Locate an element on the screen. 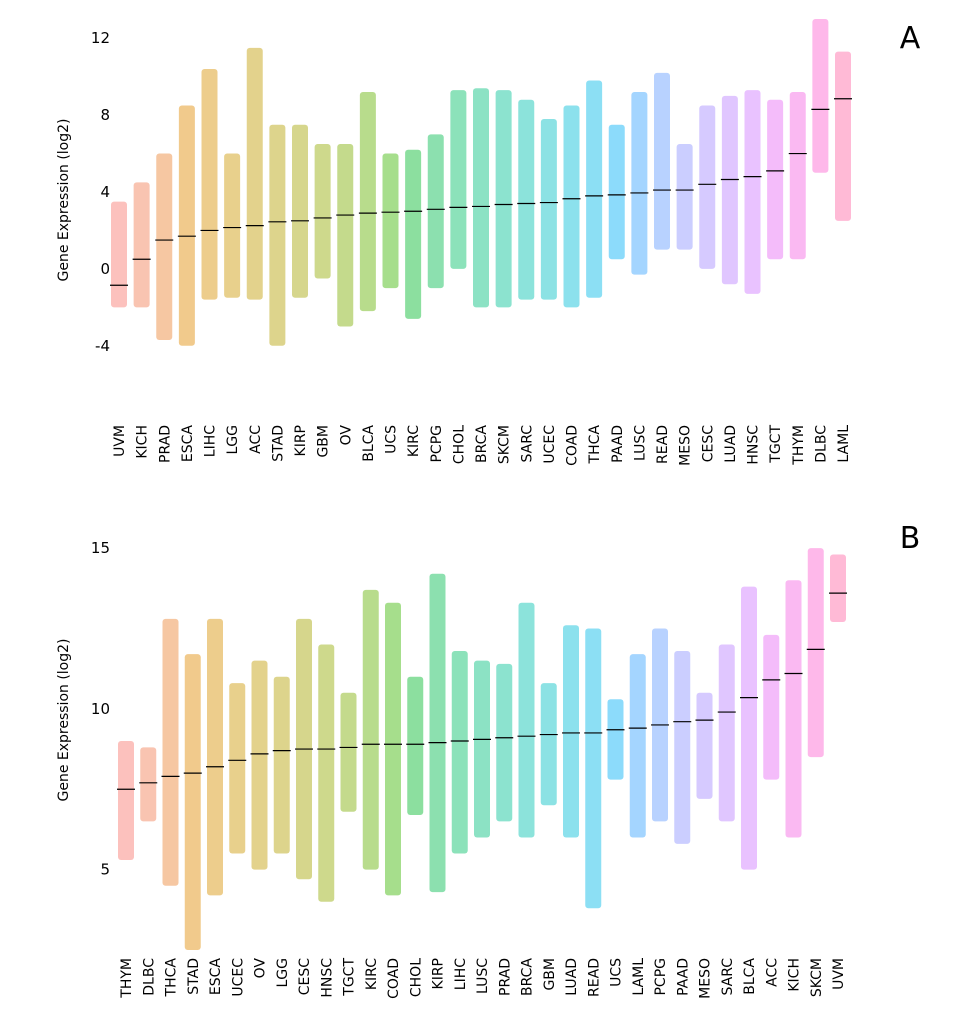 The width and height of the screenshot is (969, 1024). x-tick-label: LUAD is located at coordinates (731, 444).